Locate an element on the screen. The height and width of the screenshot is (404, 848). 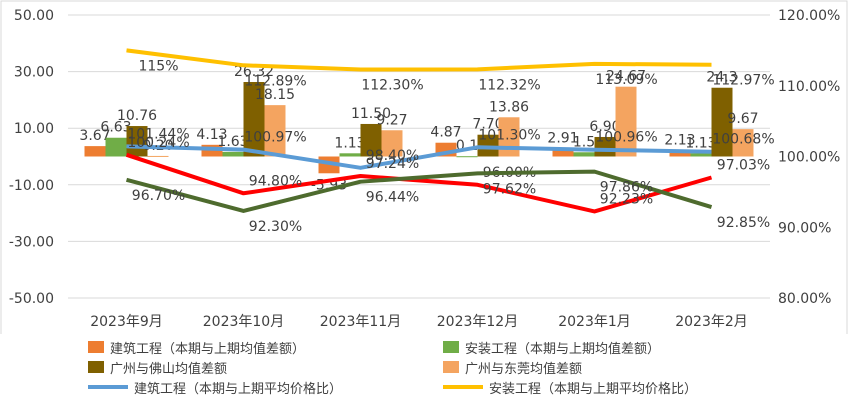
x-tick-label: 2023年10月 is located at coordinates (243, 322).